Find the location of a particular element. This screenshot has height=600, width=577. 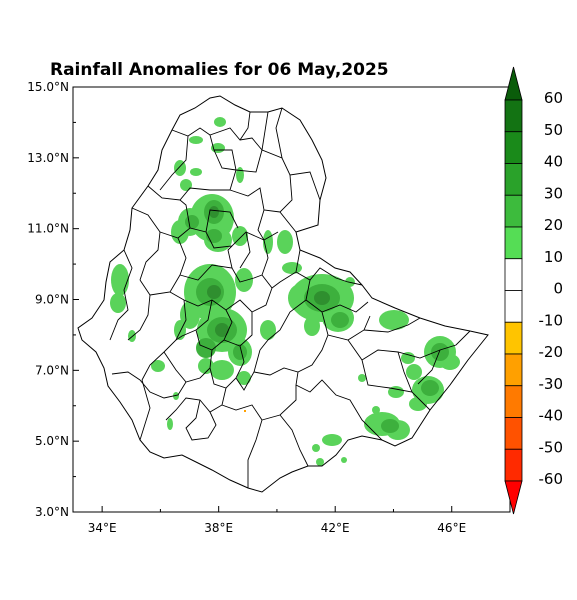

colorbar-label: 10 is located at coordinates (553, 257).